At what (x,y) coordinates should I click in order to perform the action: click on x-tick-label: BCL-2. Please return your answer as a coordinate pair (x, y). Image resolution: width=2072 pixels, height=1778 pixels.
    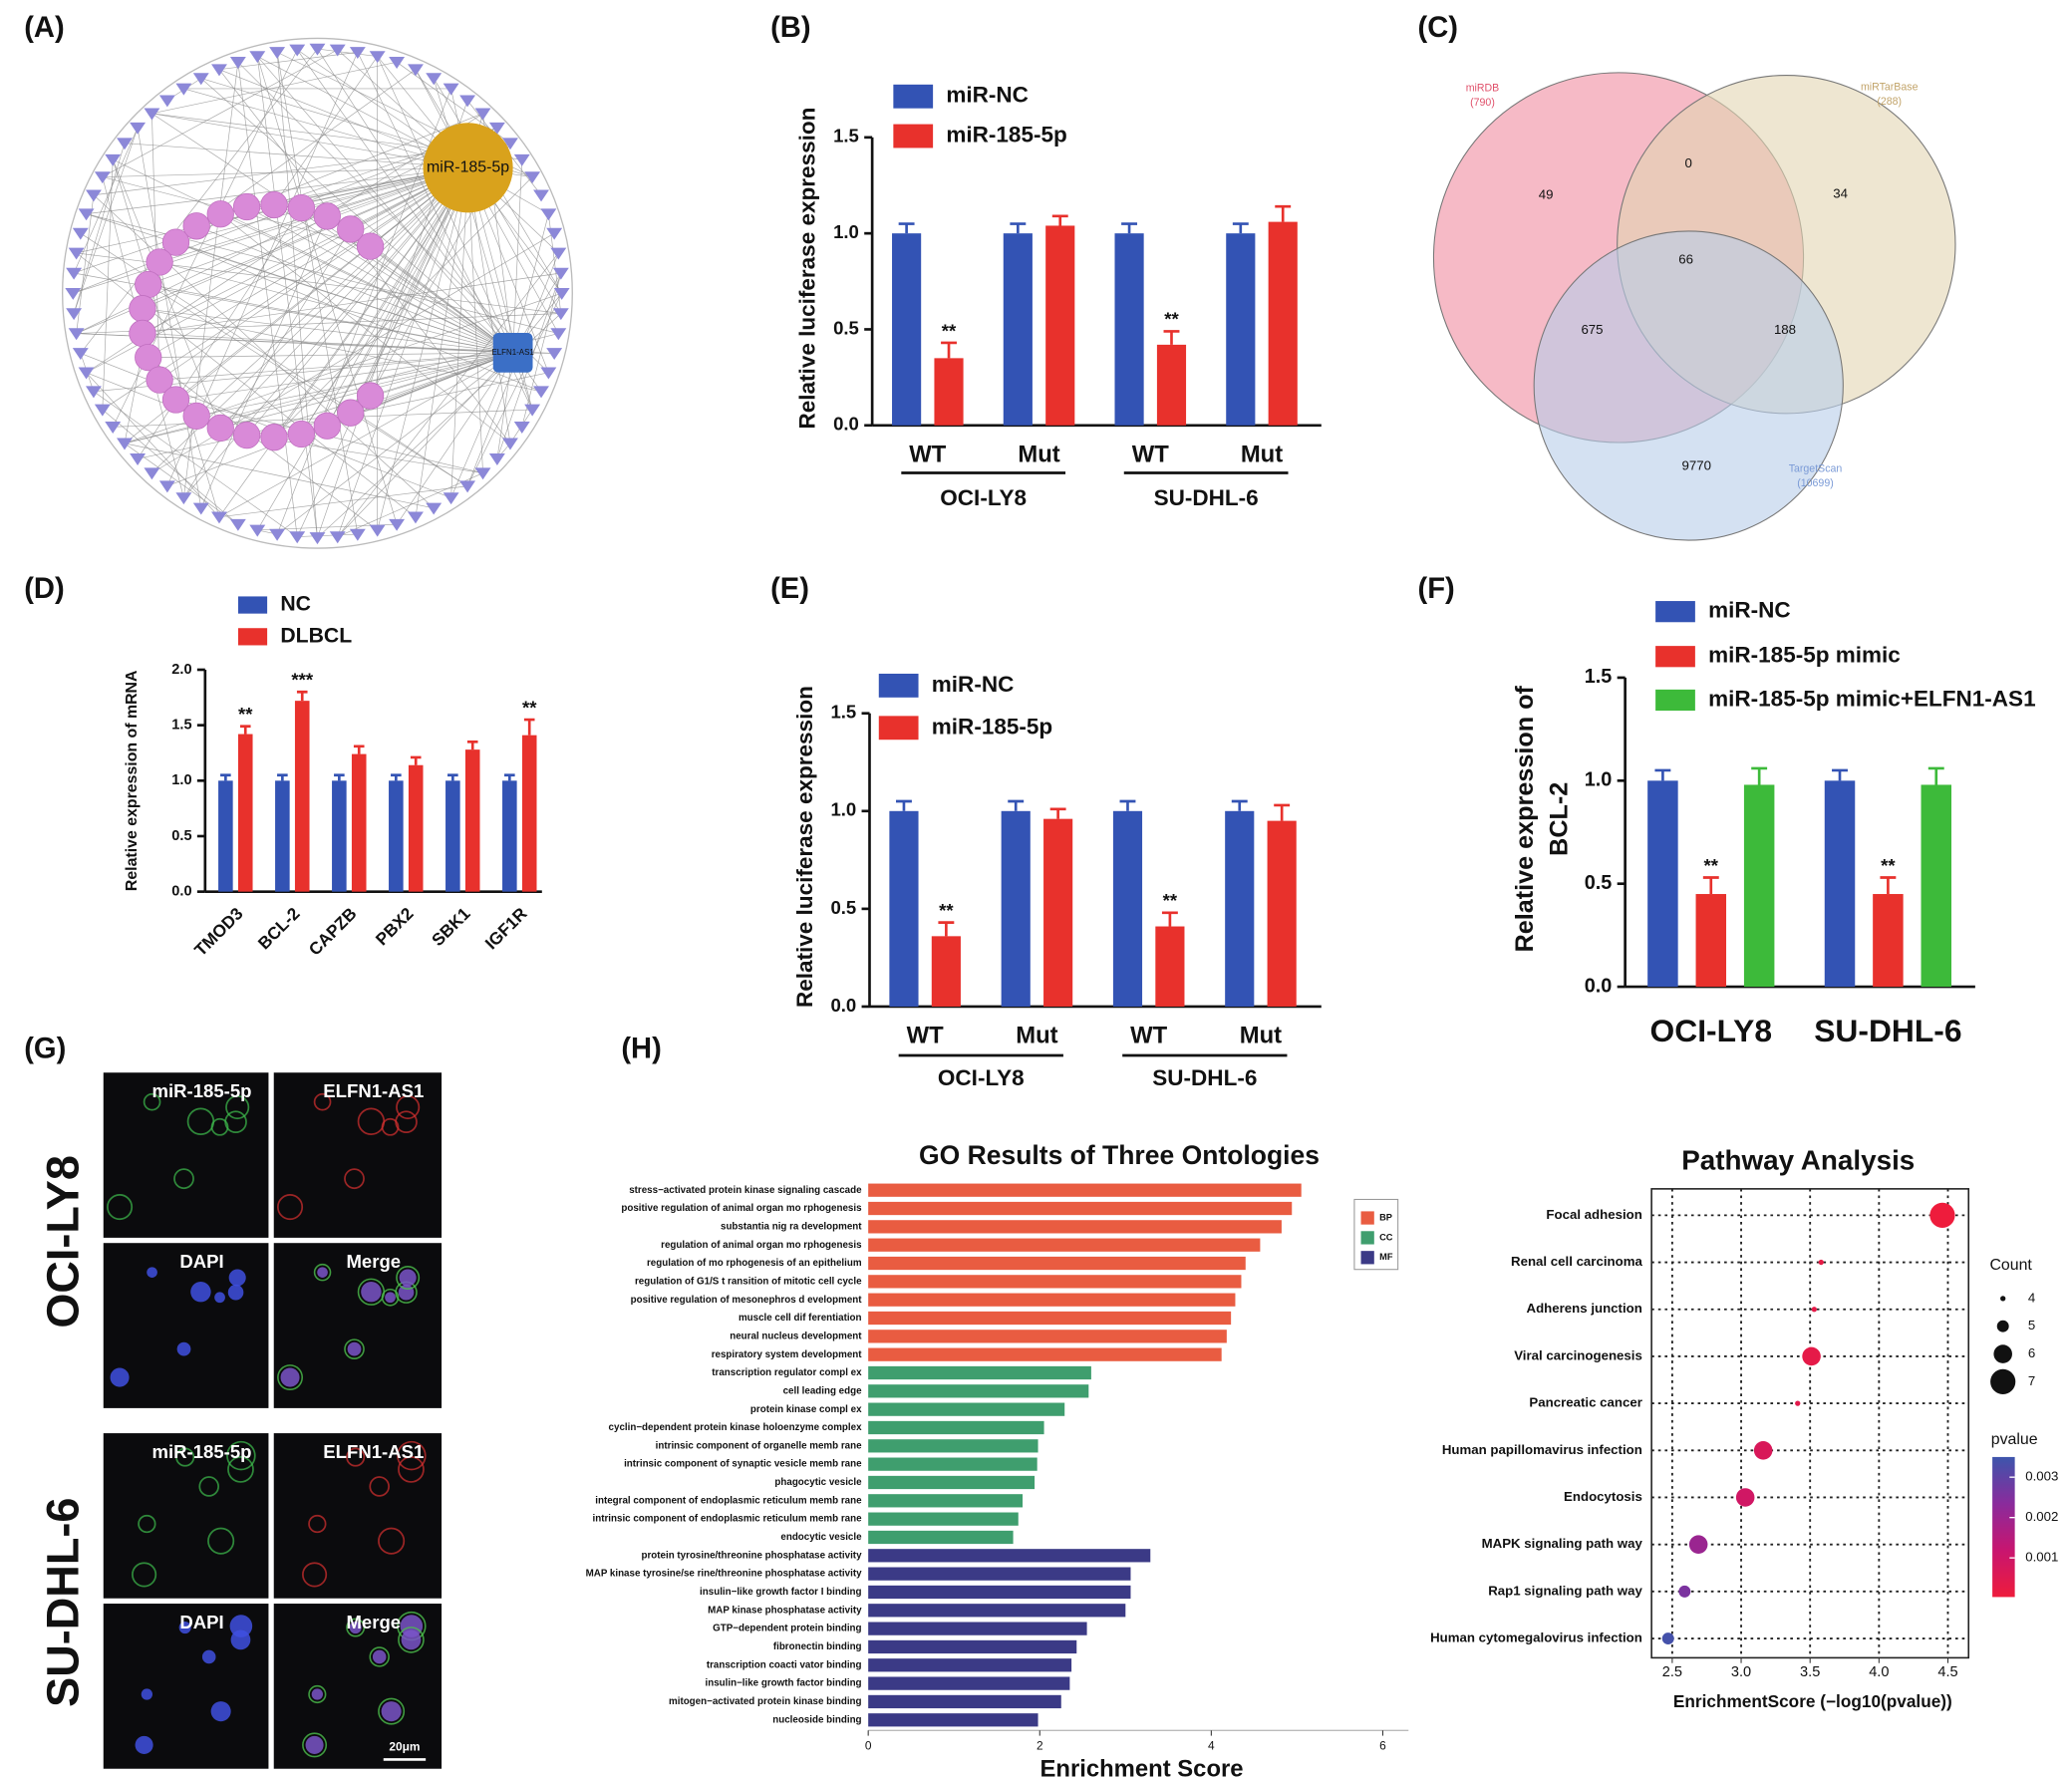
    Looking at the image, I should click on (279, 928).